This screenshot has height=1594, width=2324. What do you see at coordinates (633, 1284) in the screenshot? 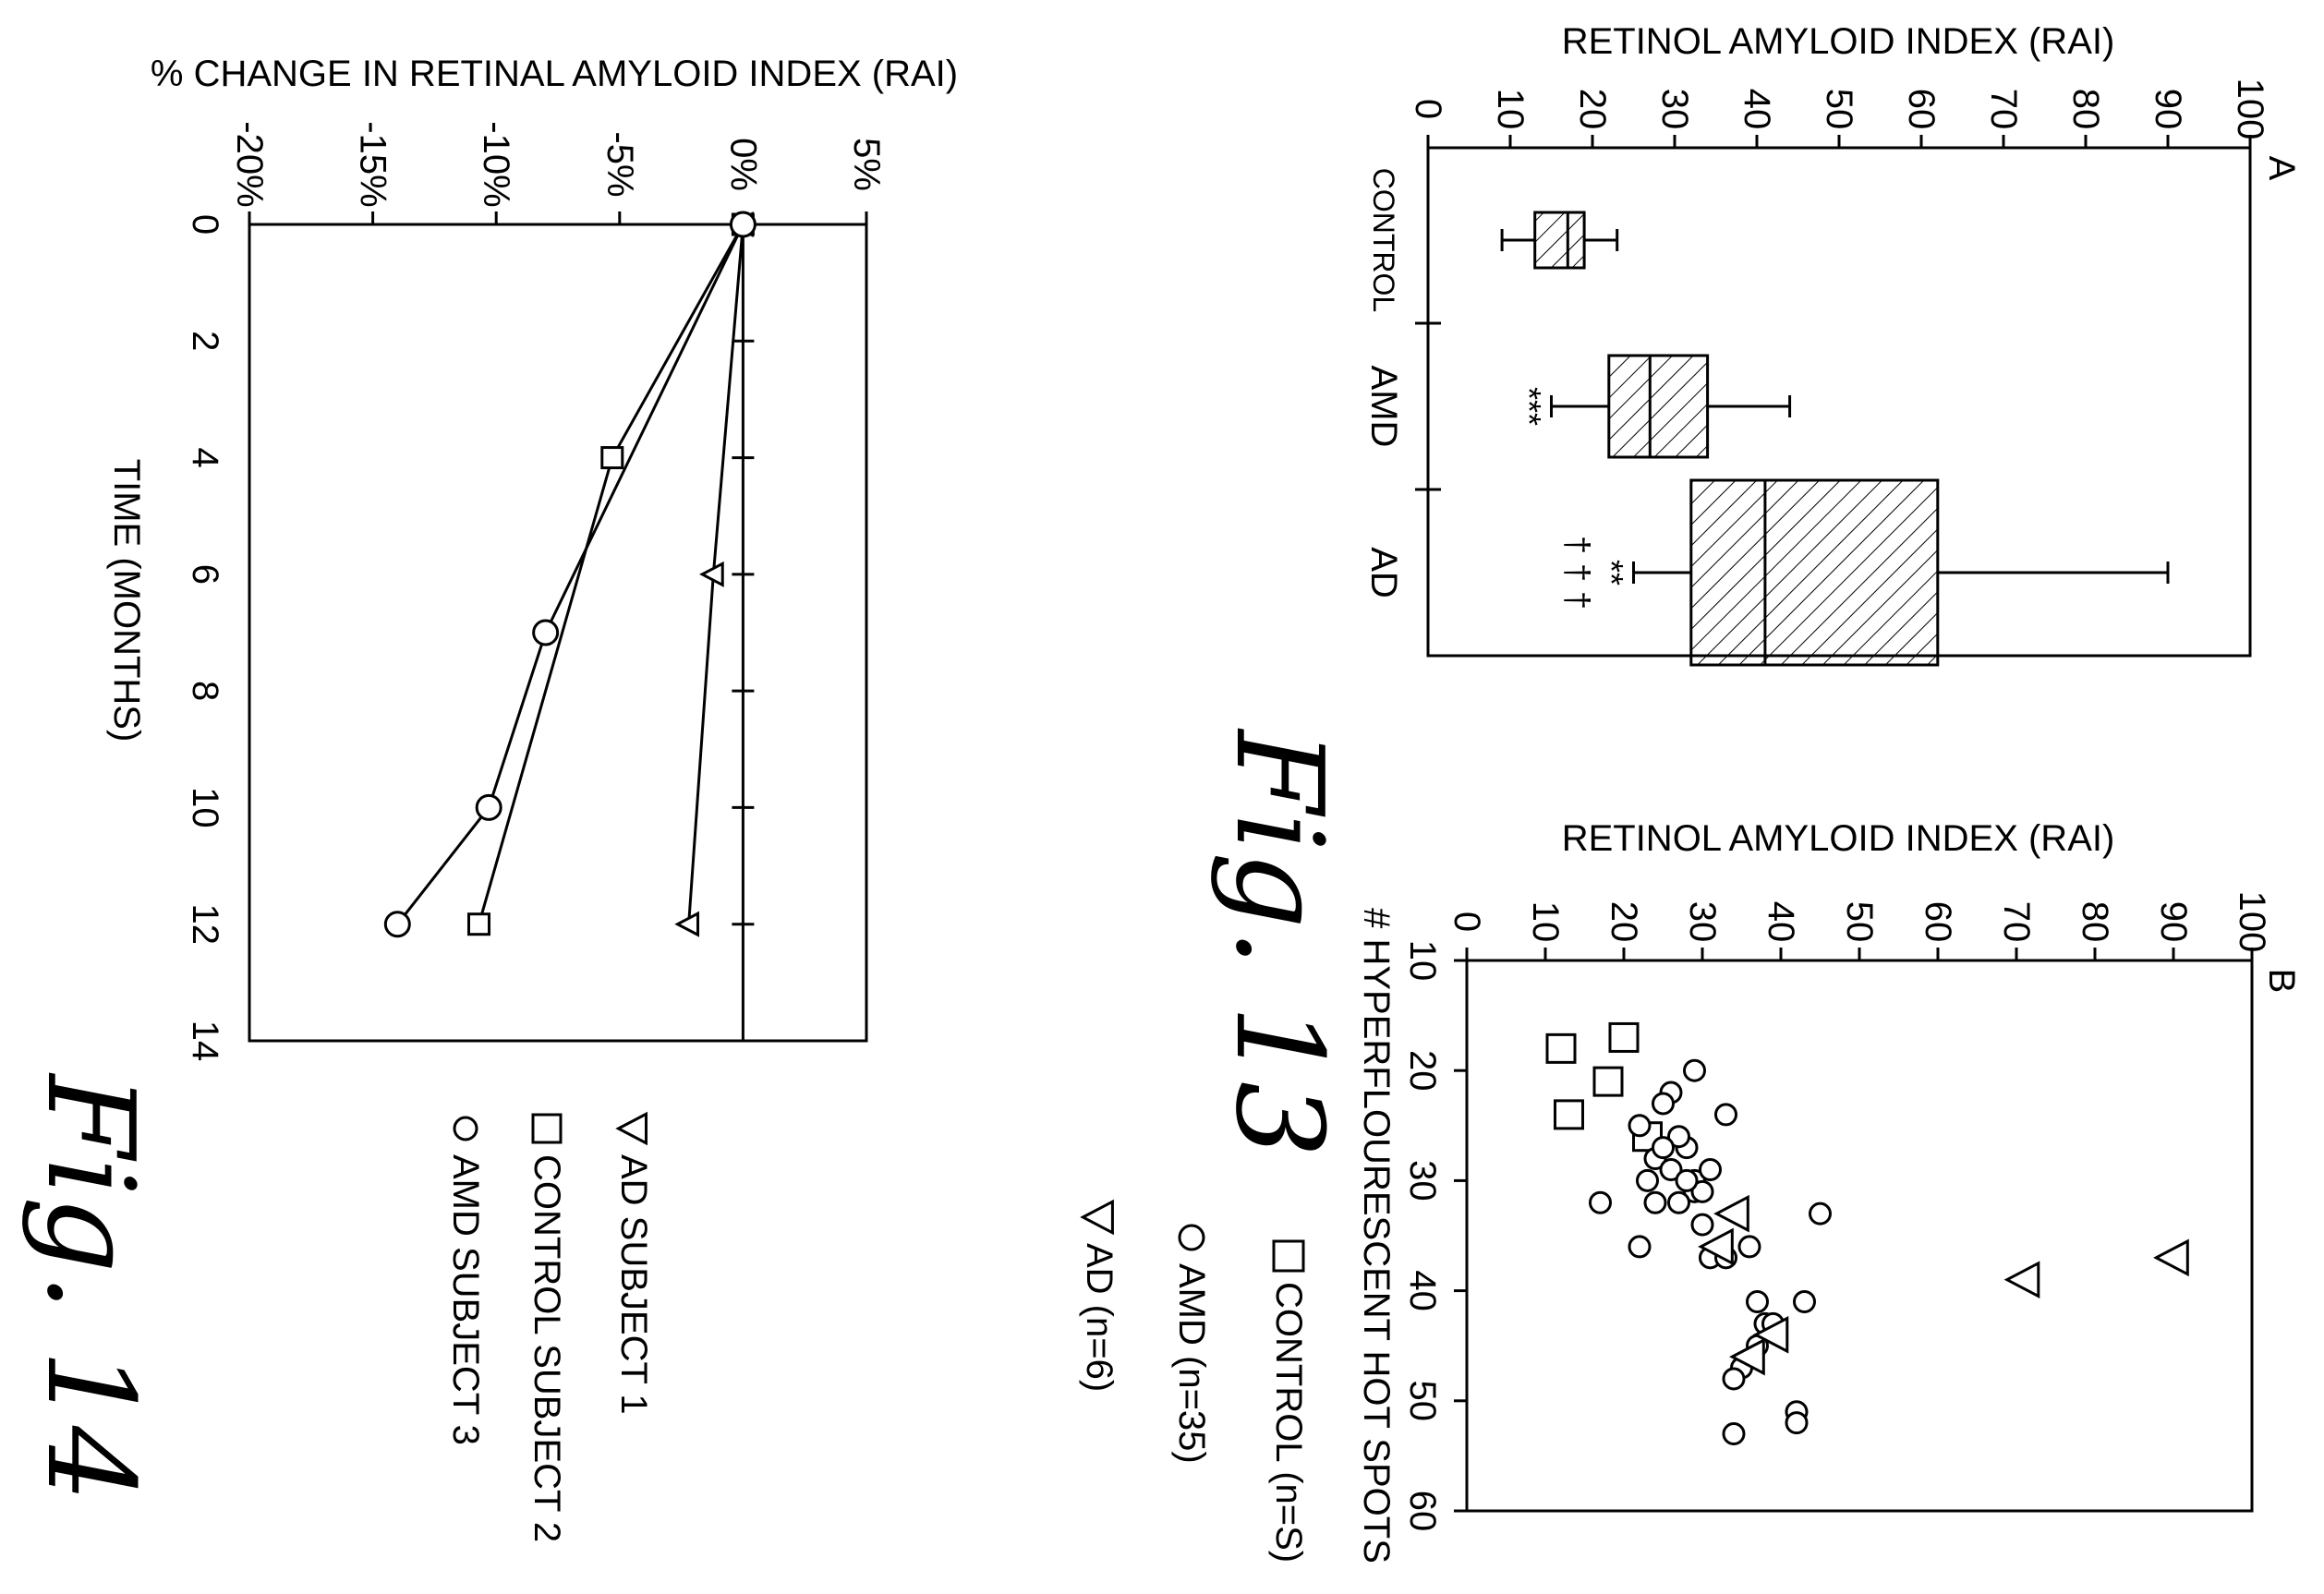
I see `fig14-legend-label-triangle: AD SUBJECT 1` at bounding box center [633, 1284].